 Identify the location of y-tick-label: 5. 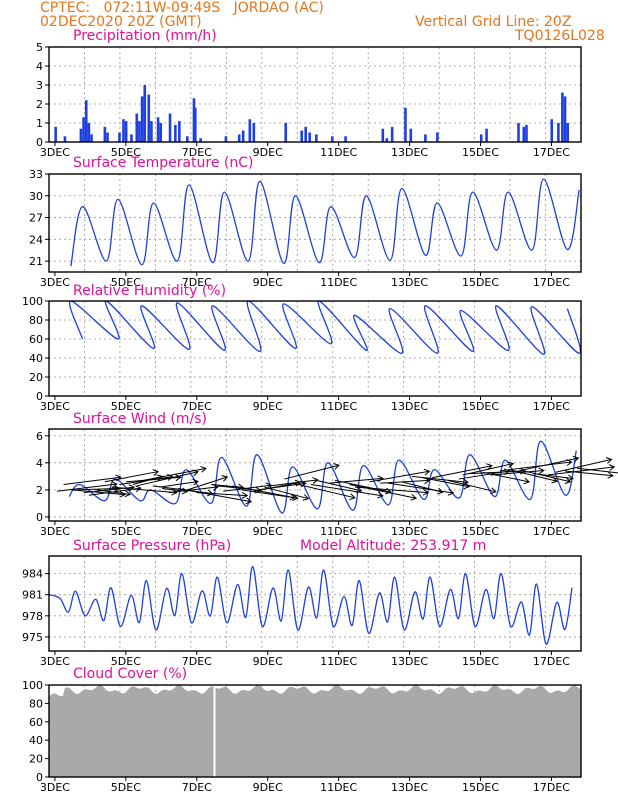
(39, 47).